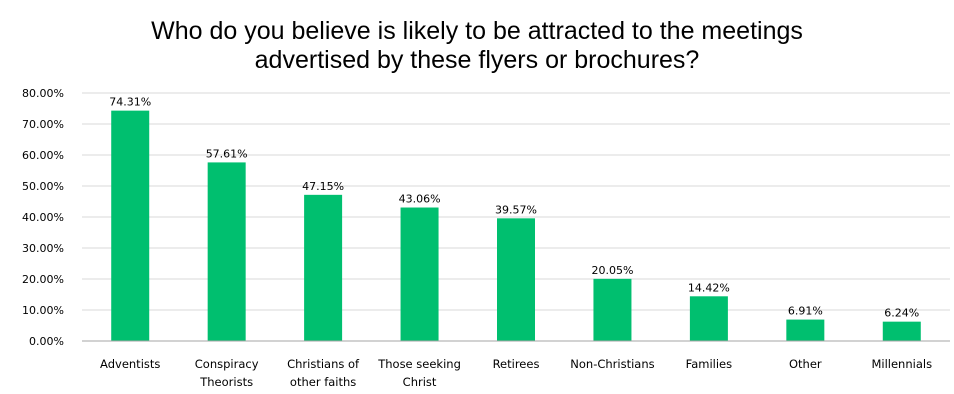 Image resolution: width=954 pixels, height=394 pixels. I want to click on y-tick-label: 70.00%, so click(43, 124).